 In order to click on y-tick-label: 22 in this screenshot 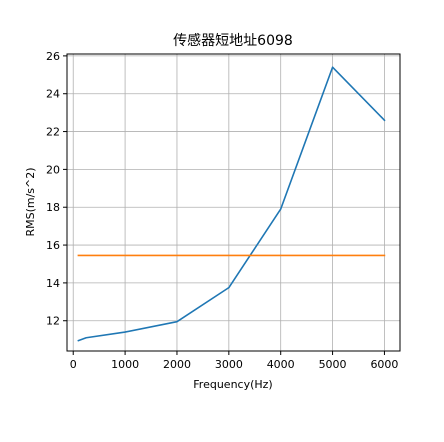, I will do `click(53, 132)`.